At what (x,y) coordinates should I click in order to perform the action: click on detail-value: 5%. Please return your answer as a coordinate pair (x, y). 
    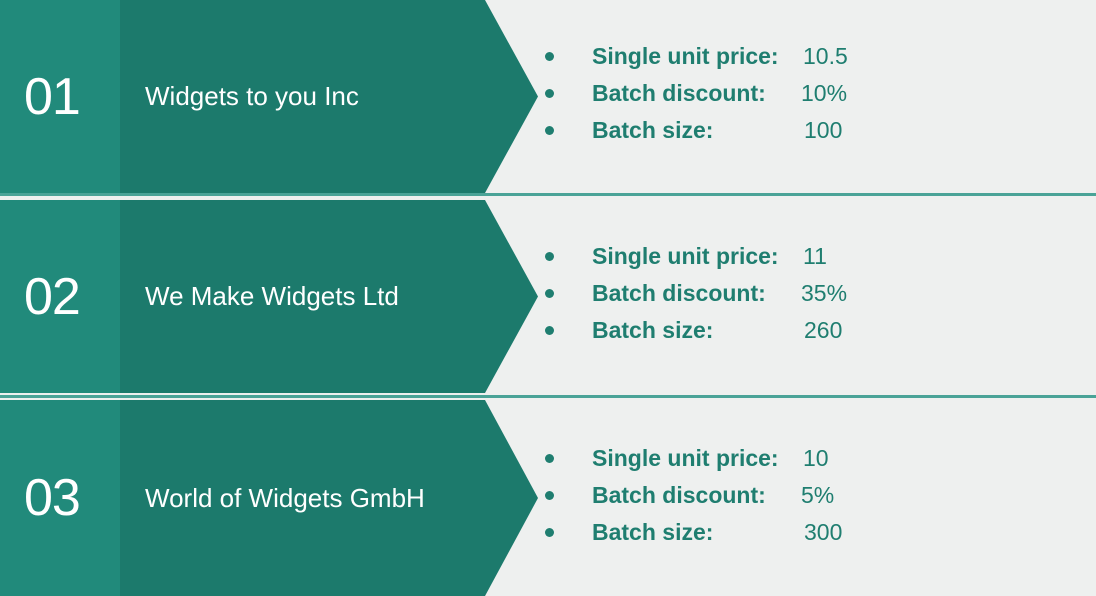
    Looking at the image, I should click on (818, 495).